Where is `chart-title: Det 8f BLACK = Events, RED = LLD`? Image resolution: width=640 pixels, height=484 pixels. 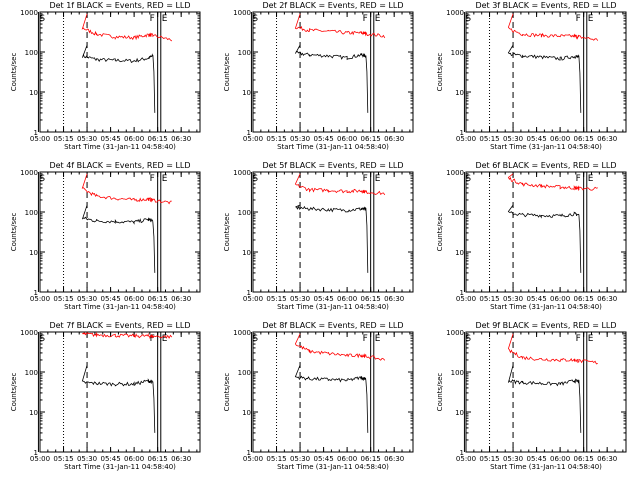 chart-title: Det 8f BLACK = Events, RED = LLD is located at coordinates (332, 325).